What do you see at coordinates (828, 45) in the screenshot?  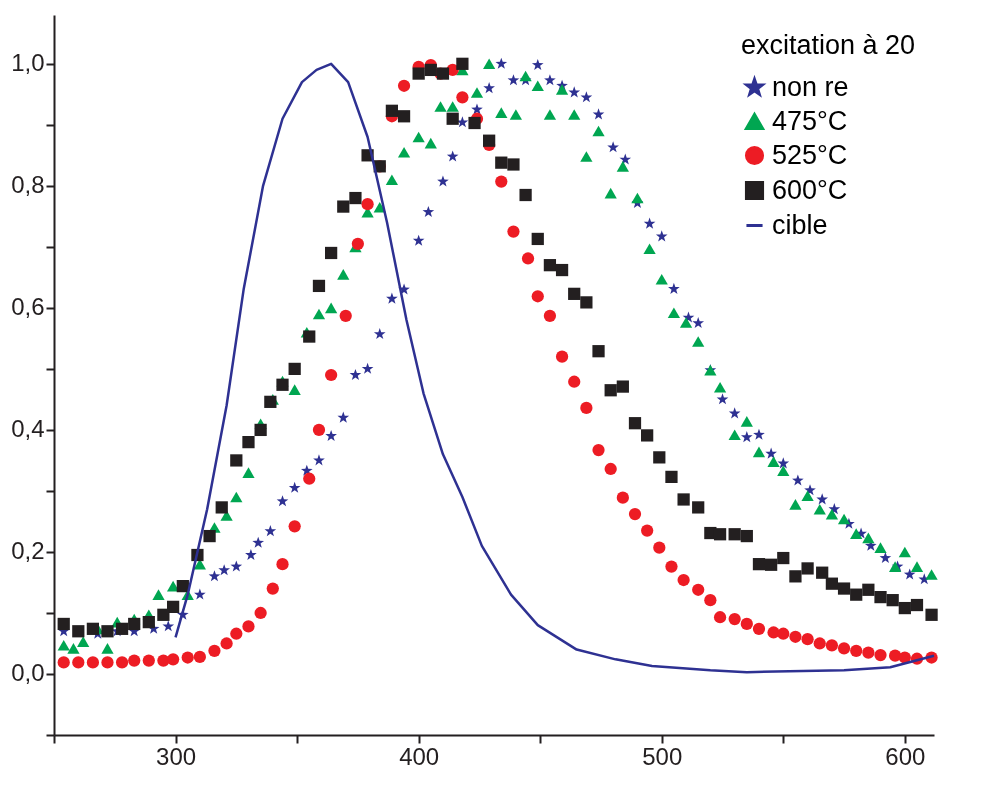 I see `legend-title: excitation à 20` at bounding box center [828, 45].